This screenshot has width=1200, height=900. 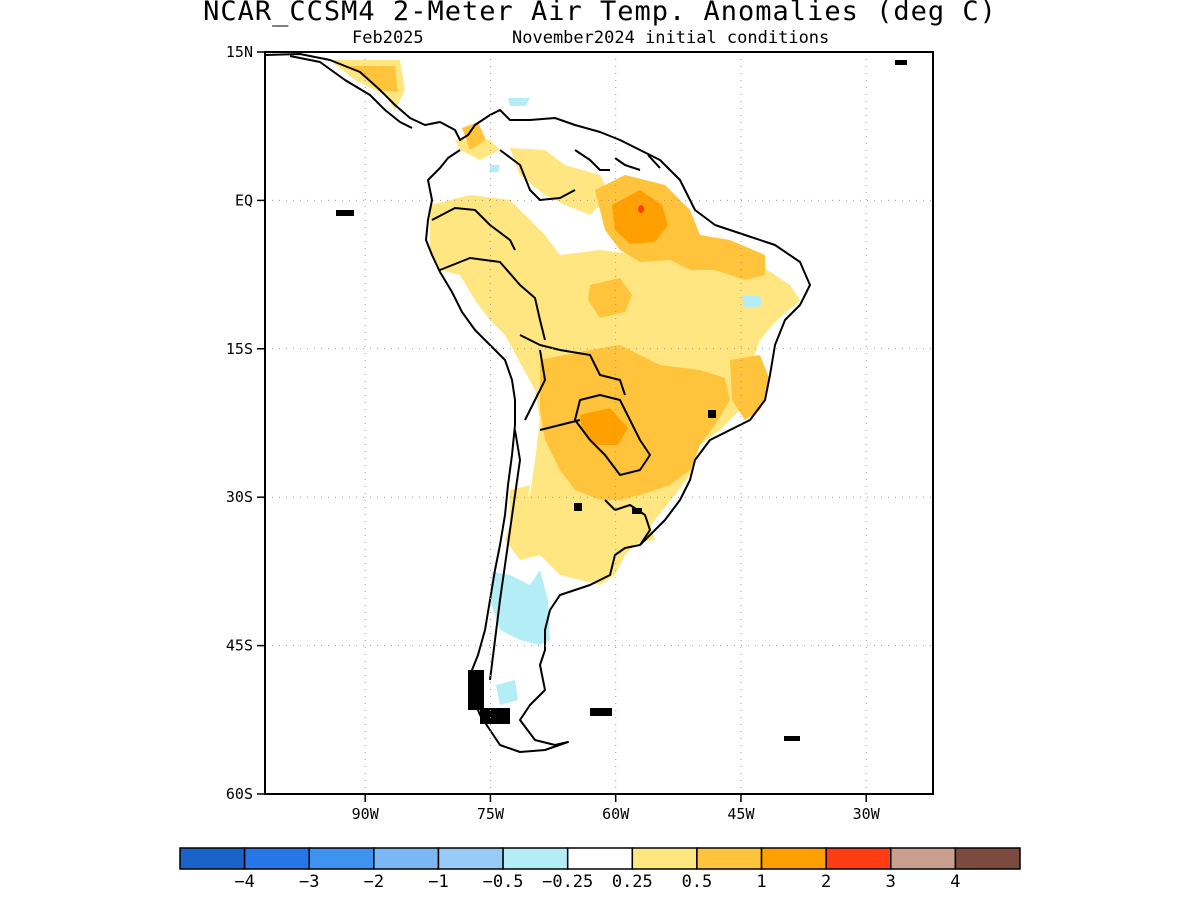 What do you see at coordinates (826, 882) in the screenshot?
I see `colorbar-label: 2` at bounding box center [826, 882].